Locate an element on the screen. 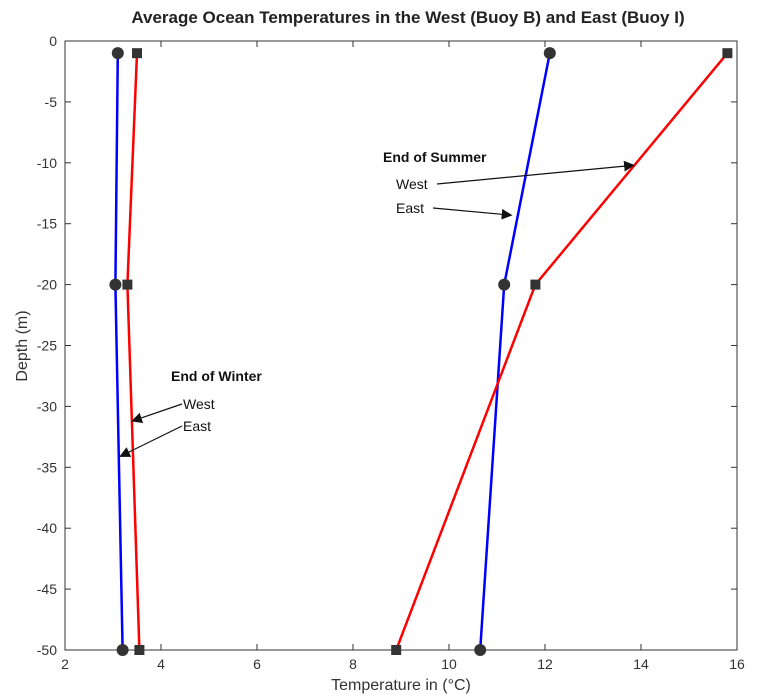 Image resolution: width=760 pixels, height=696 pixels. x-tick-label: 10 is located at coordinates (449, 664).